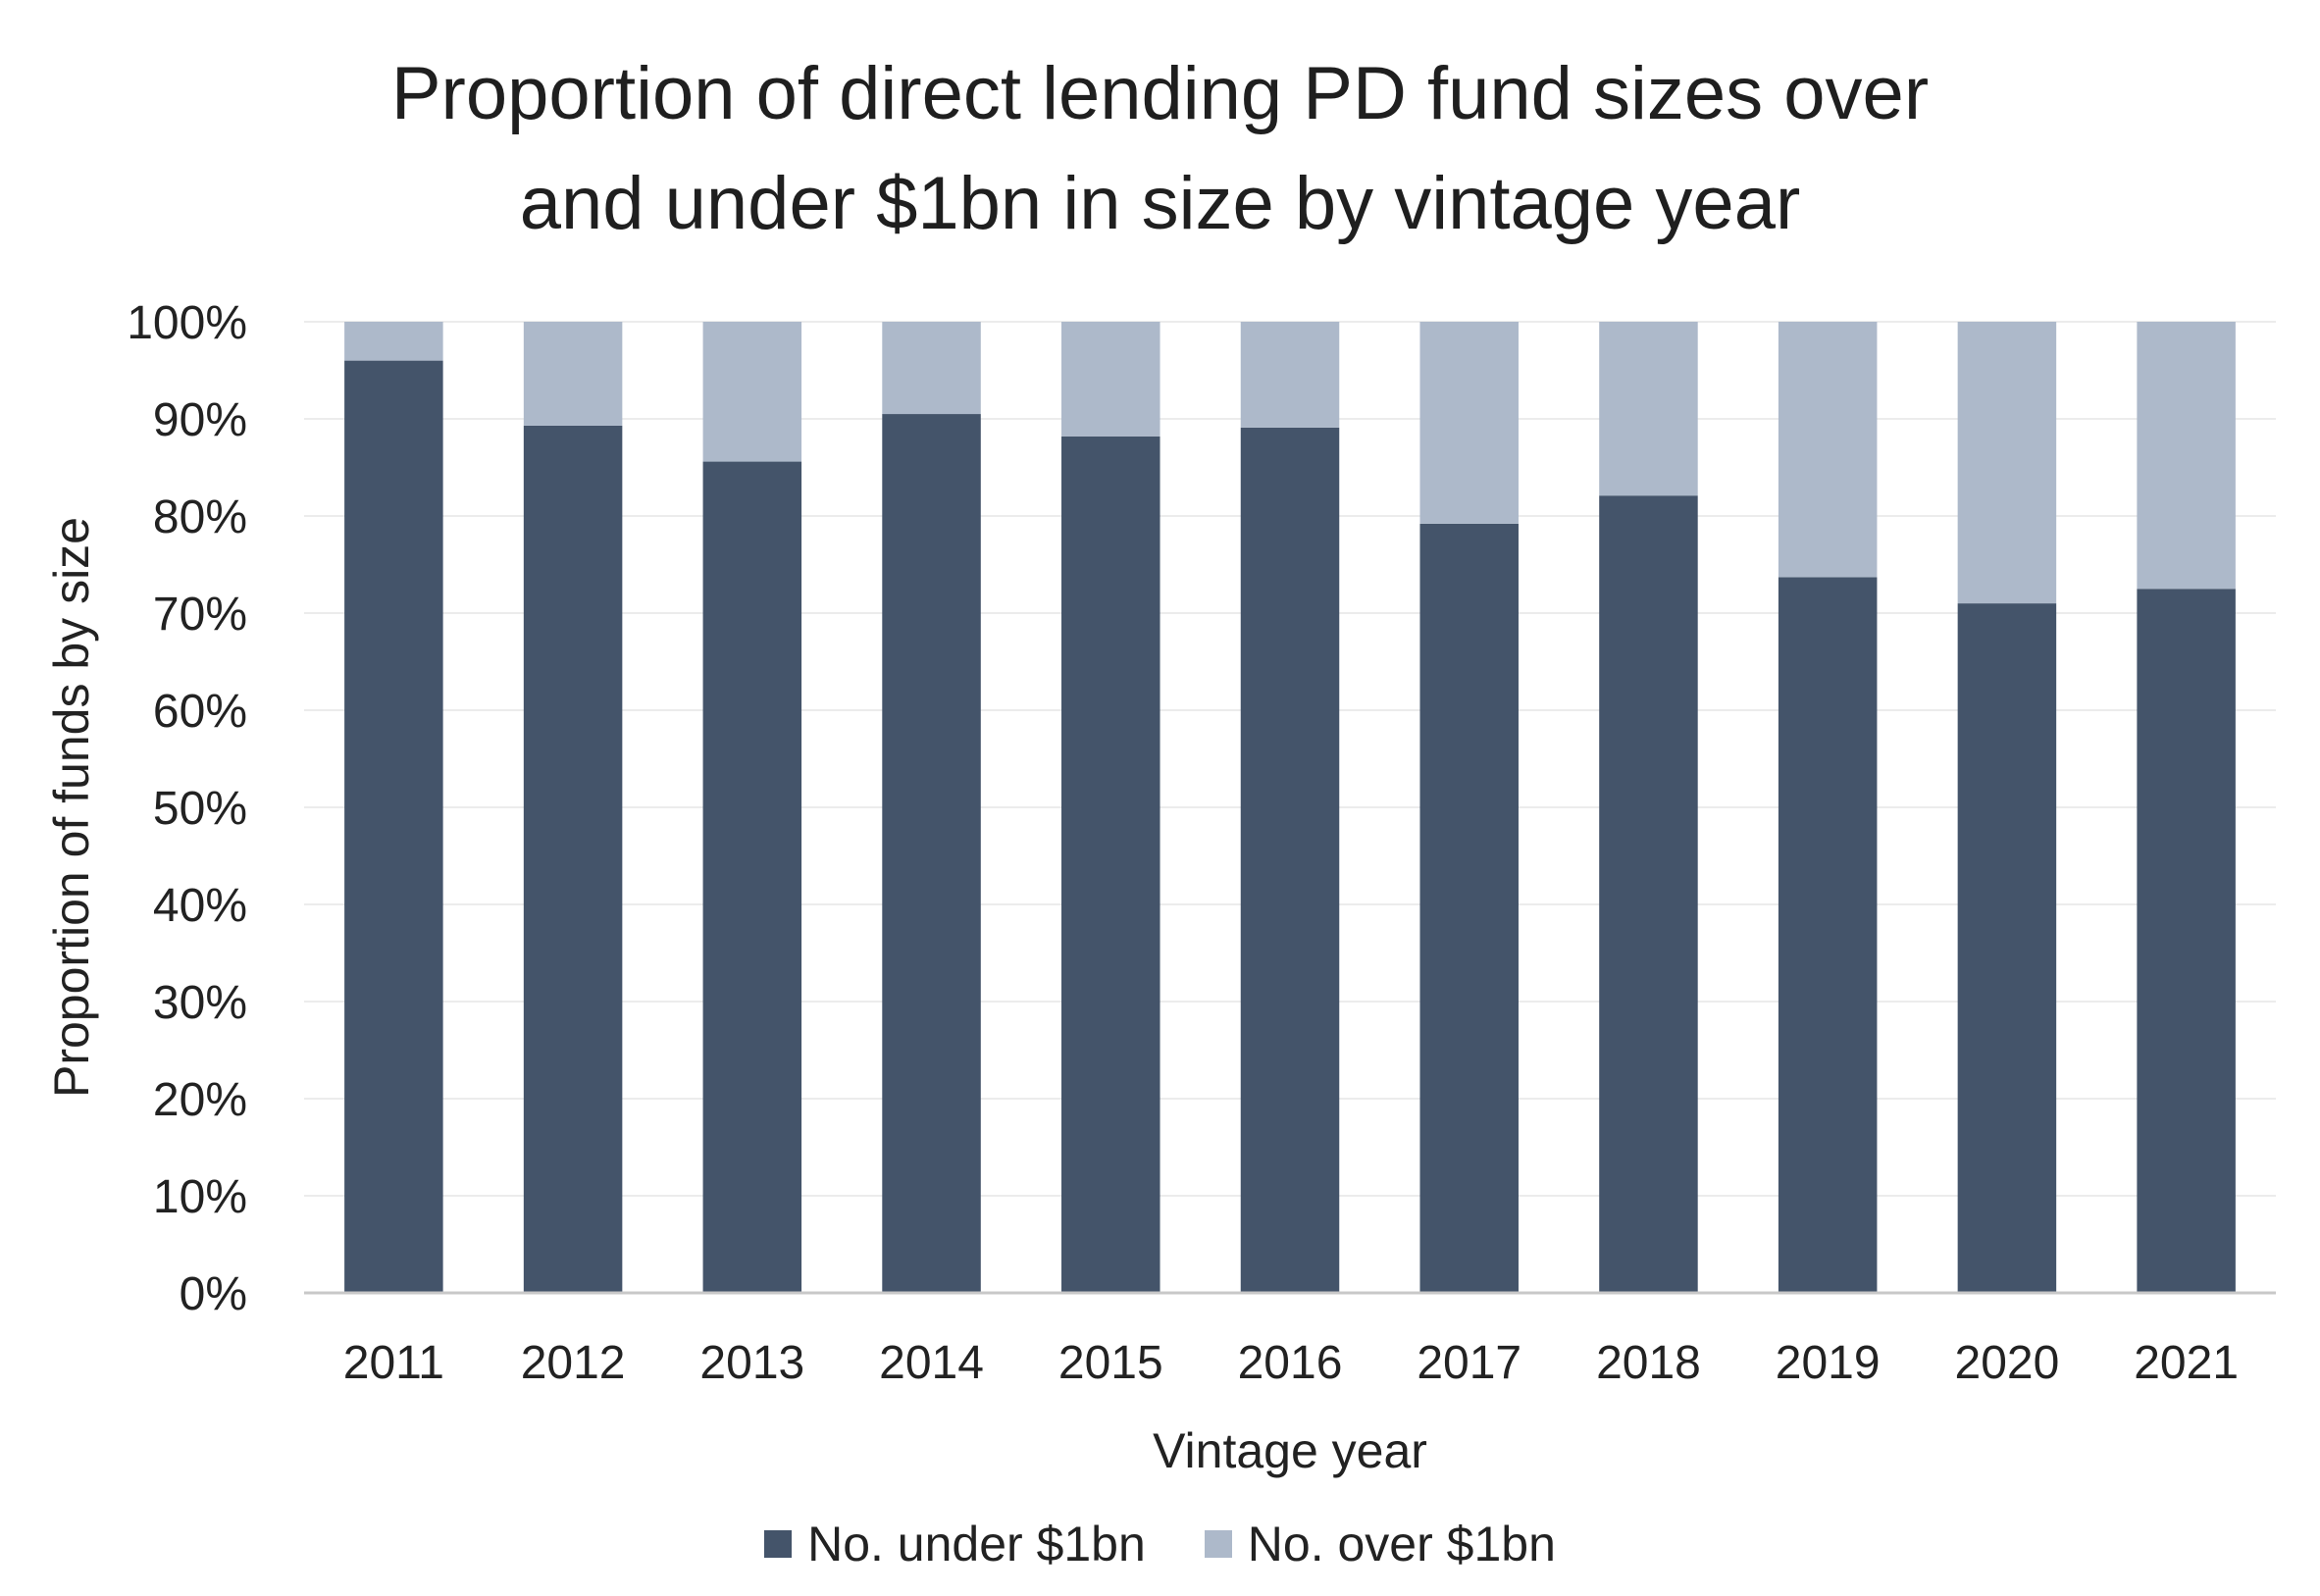  I want to click on bar-over-1bn-2013, so click(752, 392).